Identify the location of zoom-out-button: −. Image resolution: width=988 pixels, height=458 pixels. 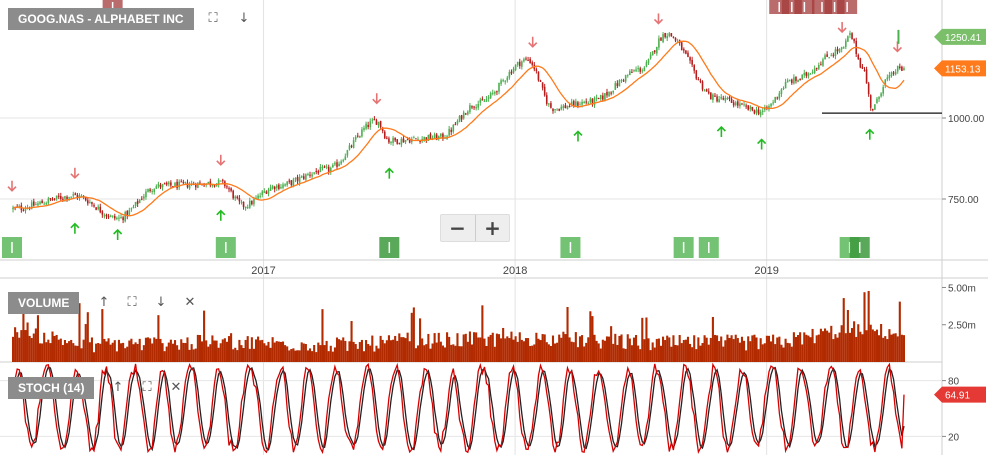
(457, 228).